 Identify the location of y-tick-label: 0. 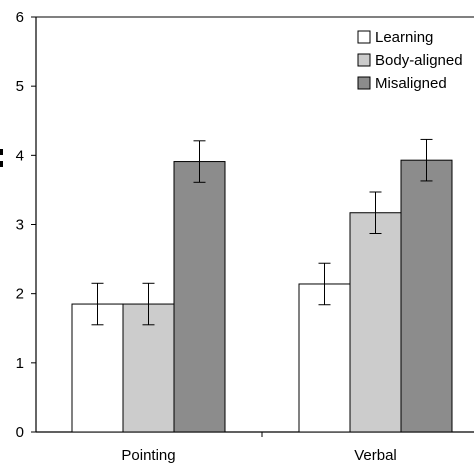
(20, 432).